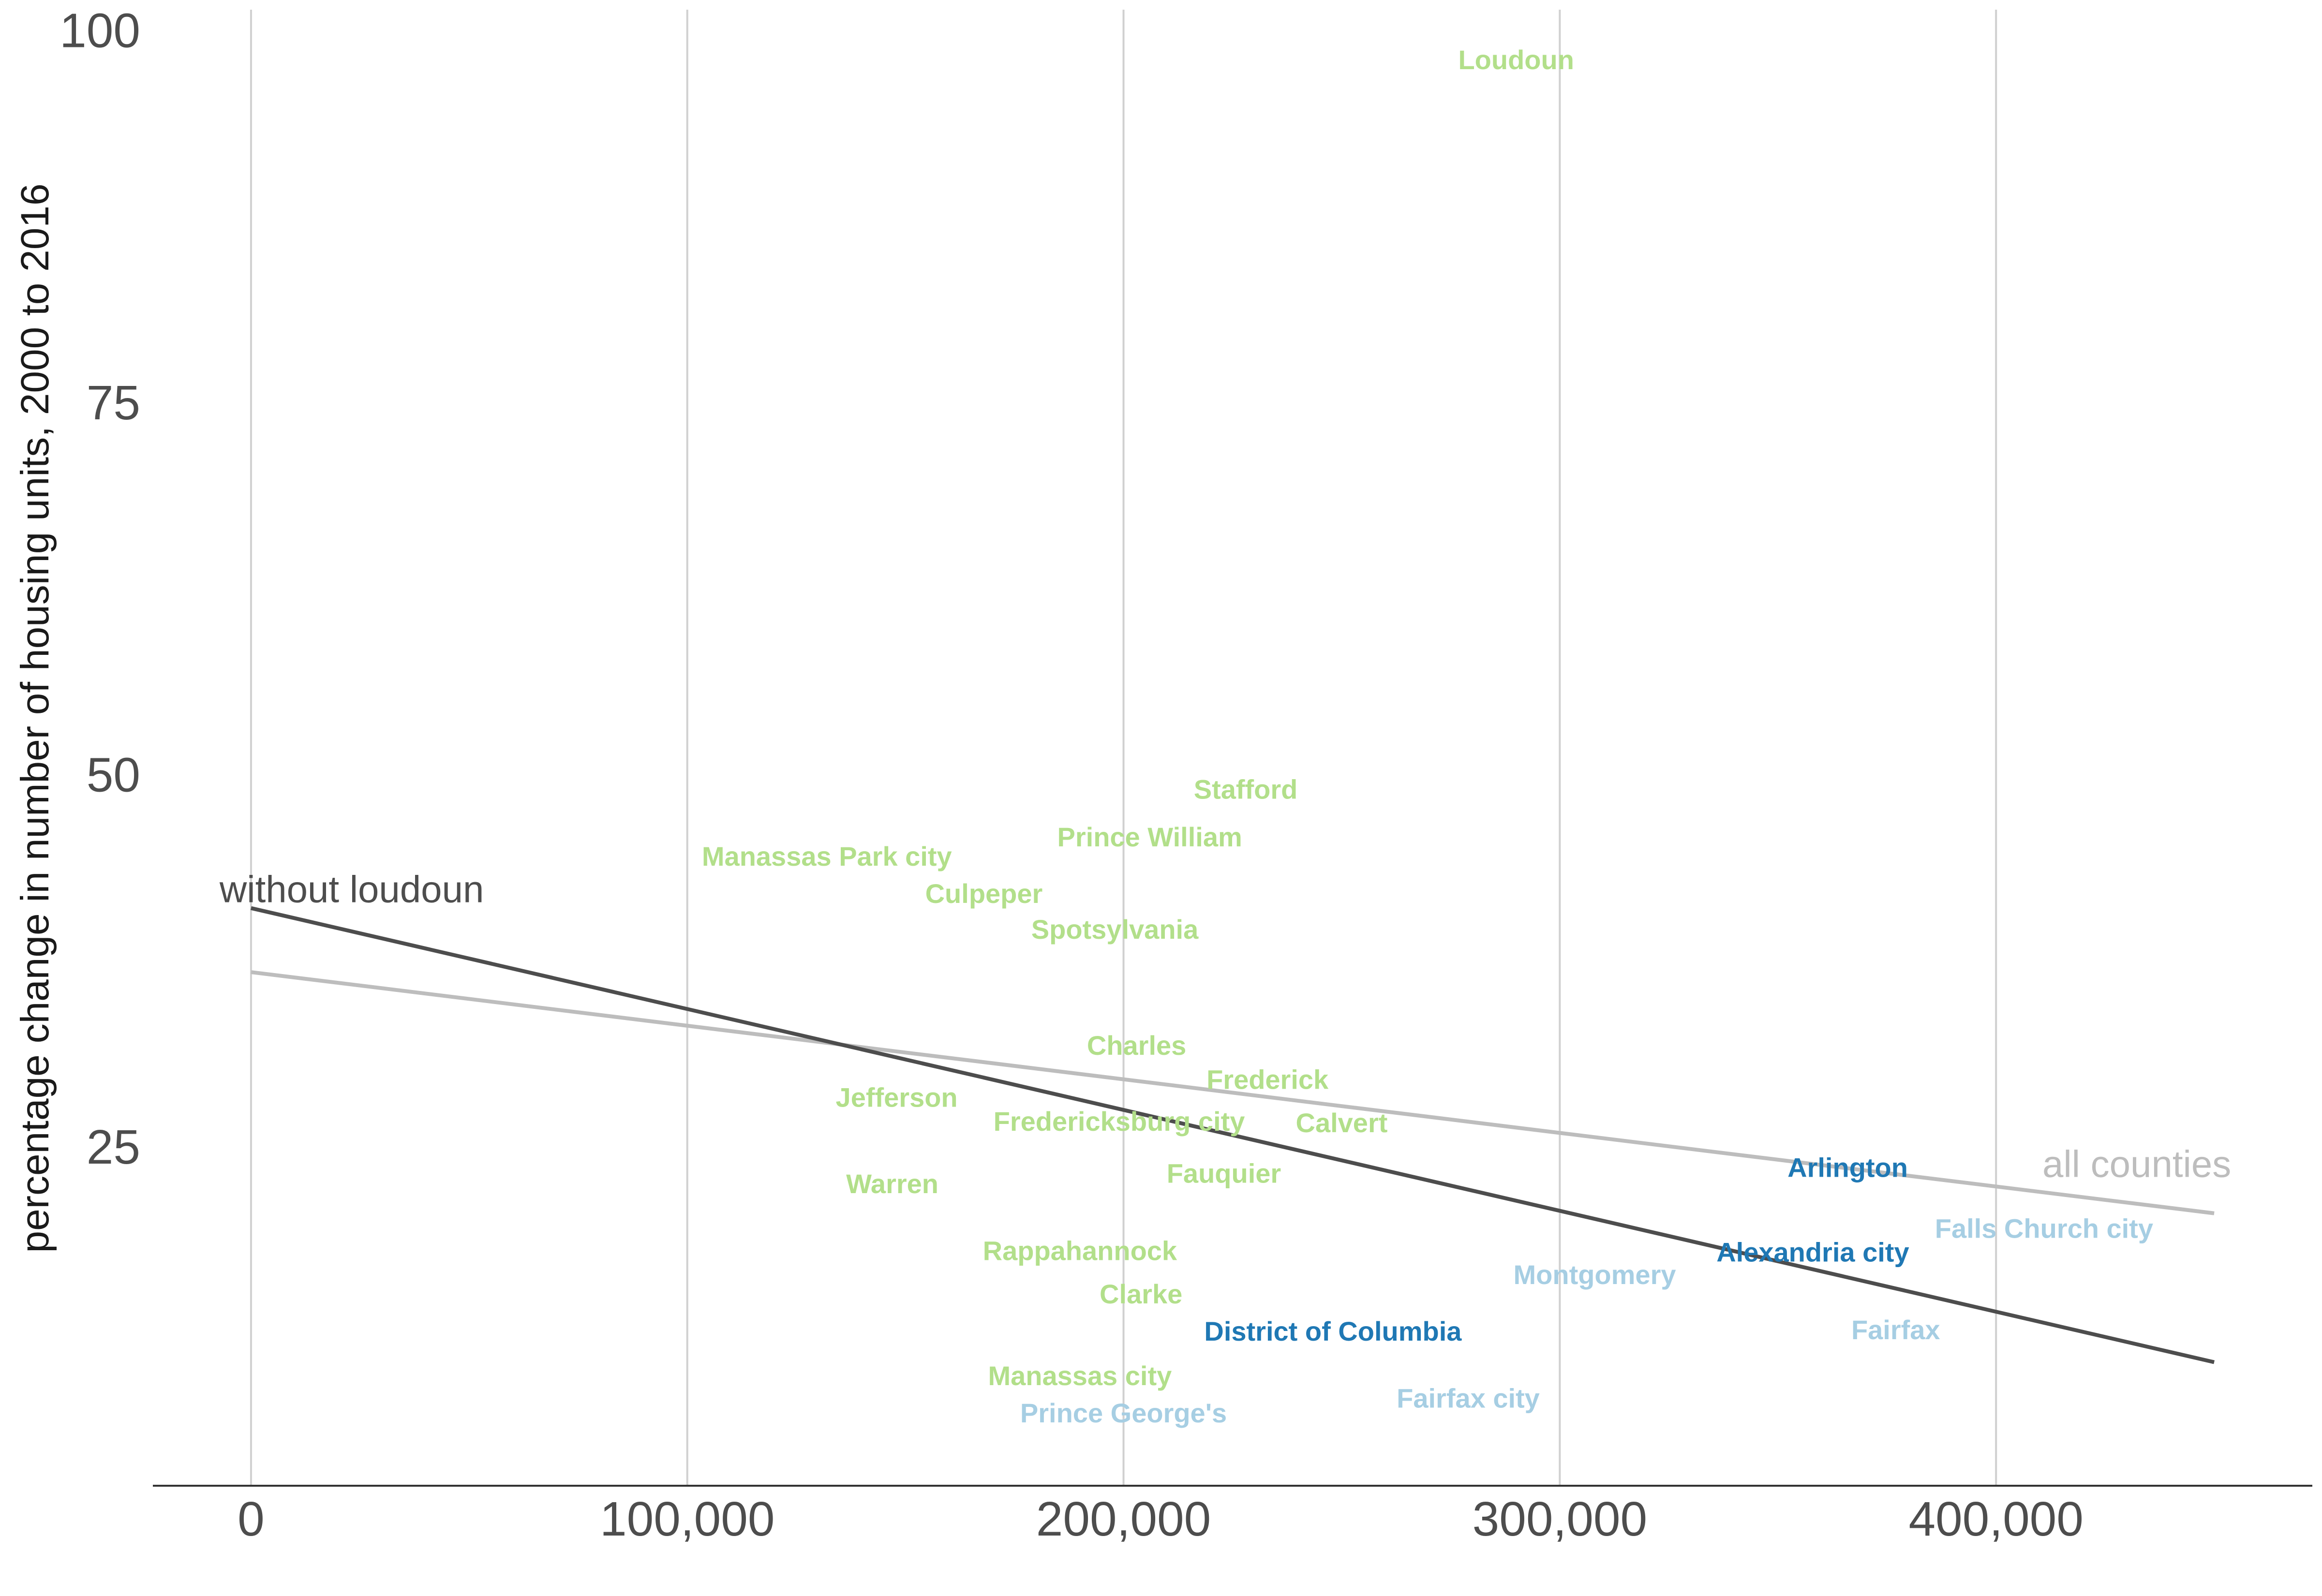 This screenshot has width=2322, height=1596. I want to click on all-counties-line, so click(1233, 1092).